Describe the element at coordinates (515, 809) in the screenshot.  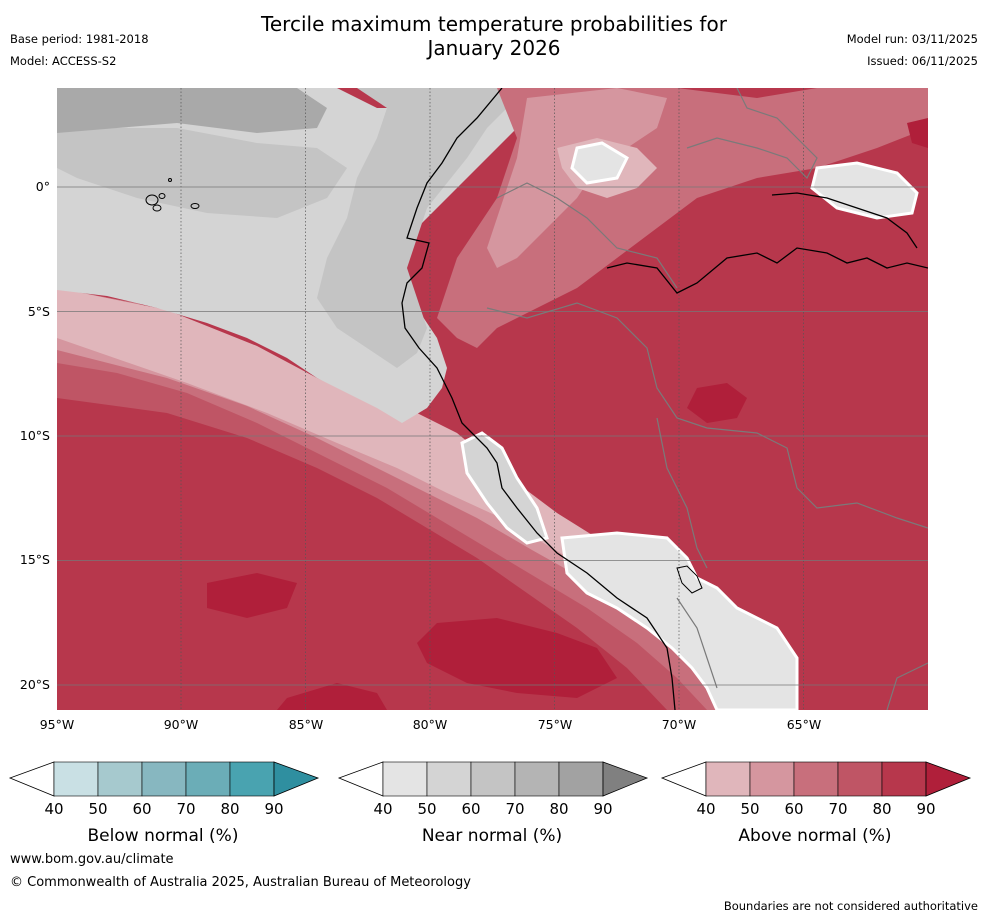
I see `colorbar-near-tick: 70` at that location.